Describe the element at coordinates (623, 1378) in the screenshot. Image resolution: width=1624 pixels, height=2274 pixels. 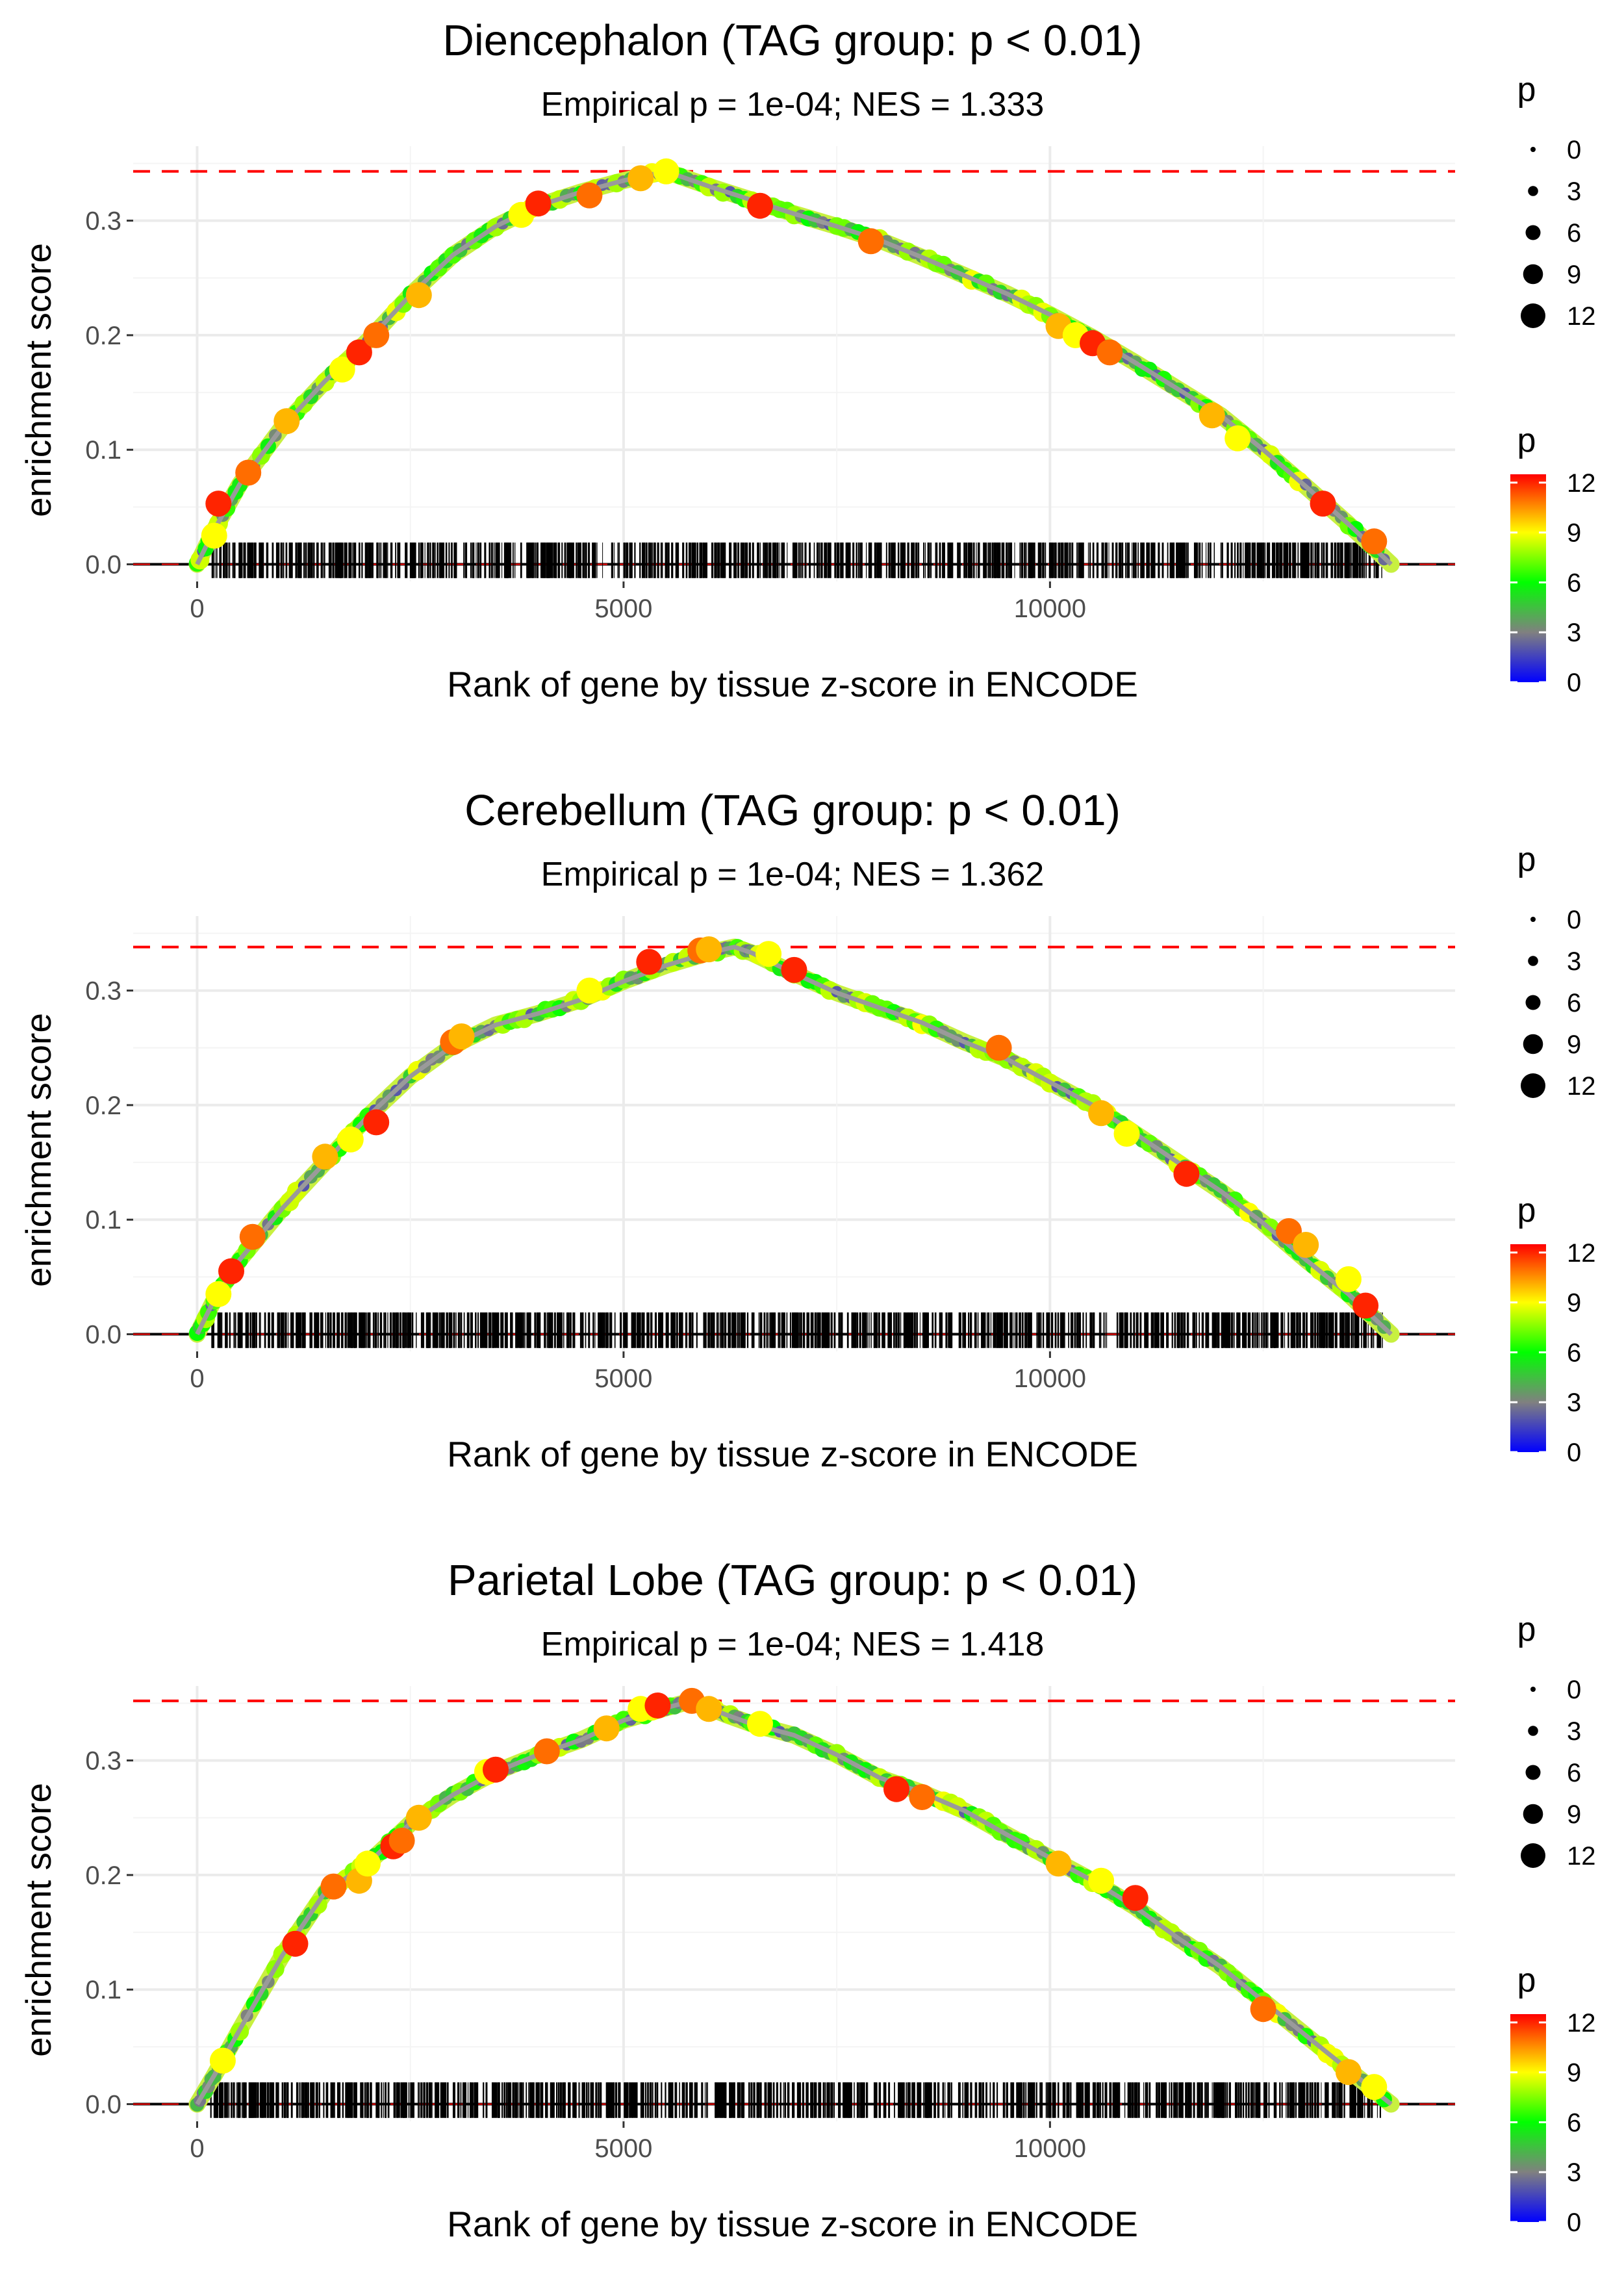
I see `x-tick-label: 5000` at that location.